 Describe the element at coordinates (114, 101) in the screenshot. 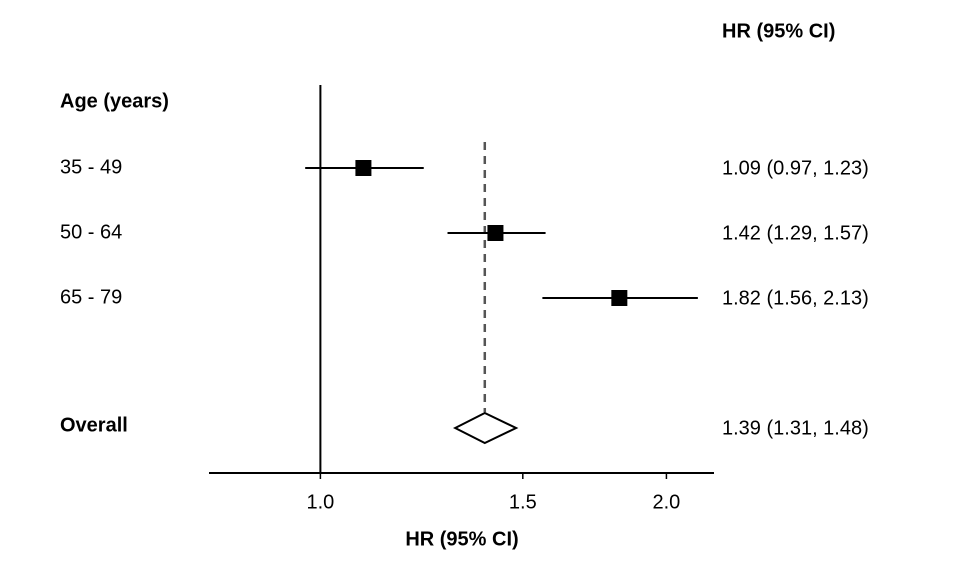

I see `group-label: Age (years)` at that location.